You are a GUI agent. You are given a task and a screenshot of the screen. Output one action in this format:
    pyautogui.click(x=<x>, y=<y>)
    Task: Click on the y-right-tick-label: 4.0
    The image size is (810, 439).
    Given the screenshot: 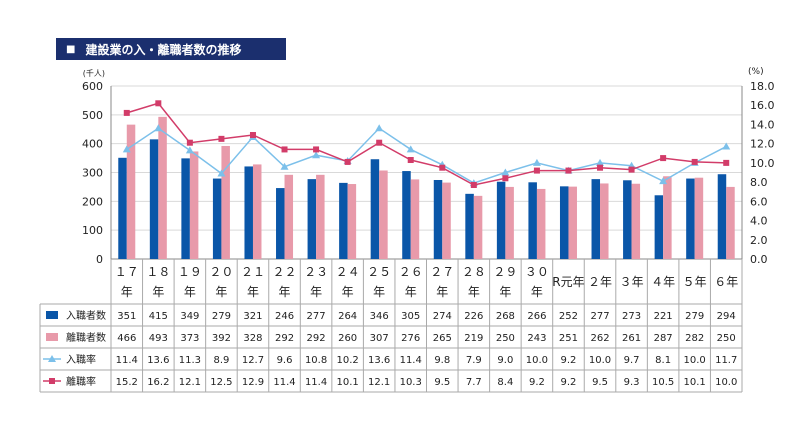 What is the action you would take?
    pyautogui.click(x=759, y=221)
    